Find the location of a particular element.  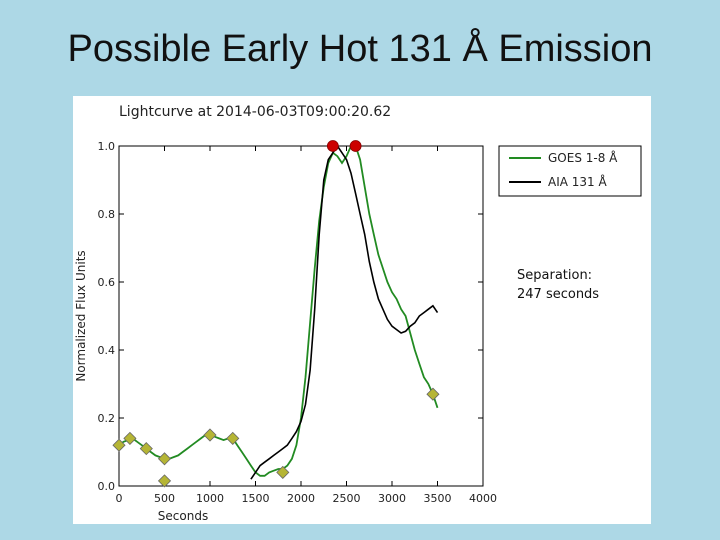

y-tick-label: 0.4 is located at coordinates (107, 350).